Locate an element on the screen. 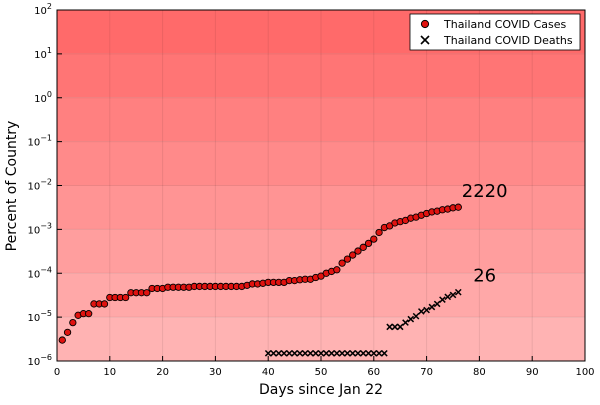 This screenshot has height=405, width=600. x-tick-label: 10 is located at coordinates (109, 372).